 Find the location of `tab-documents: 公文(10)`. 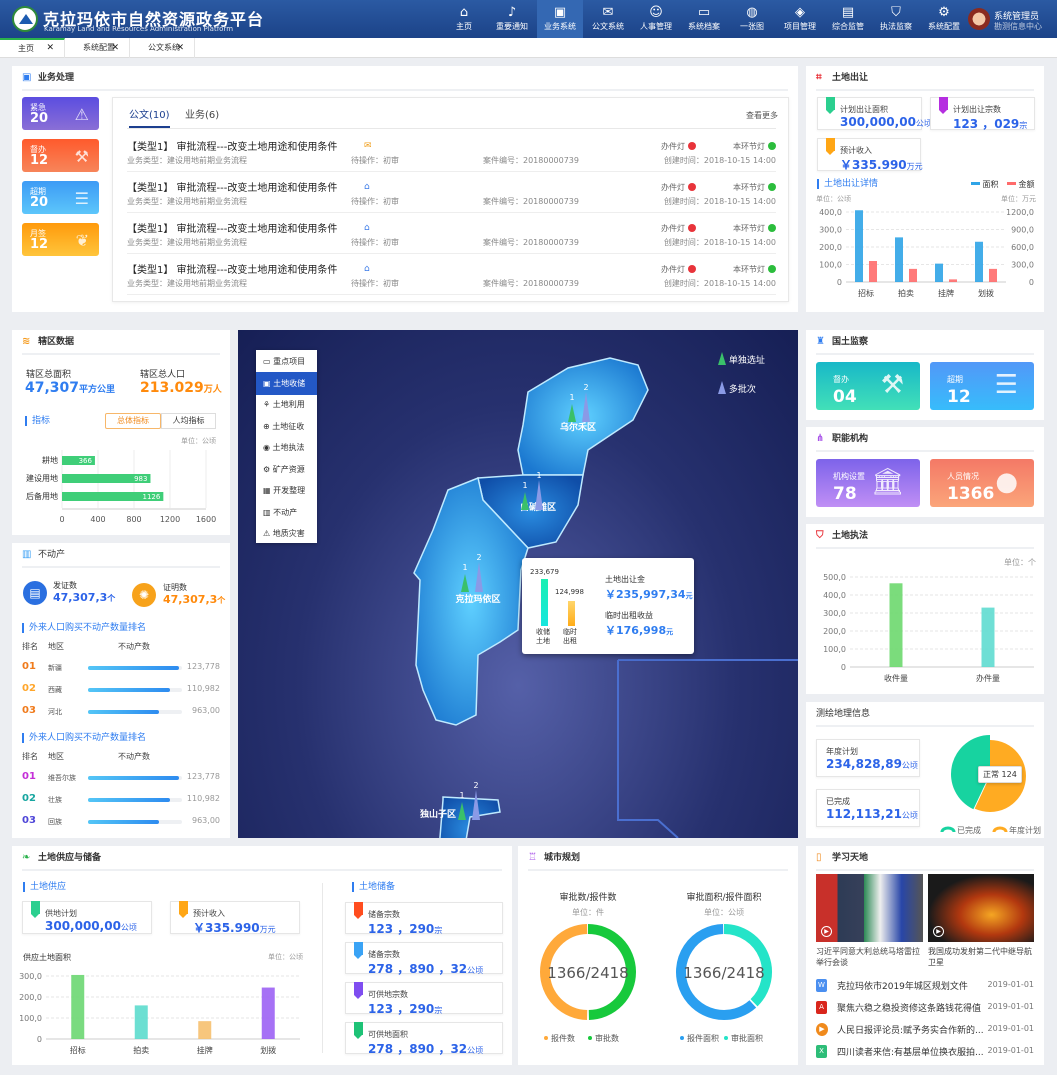

tab-documents: 公文(10) is located at coordinates (149, 117).